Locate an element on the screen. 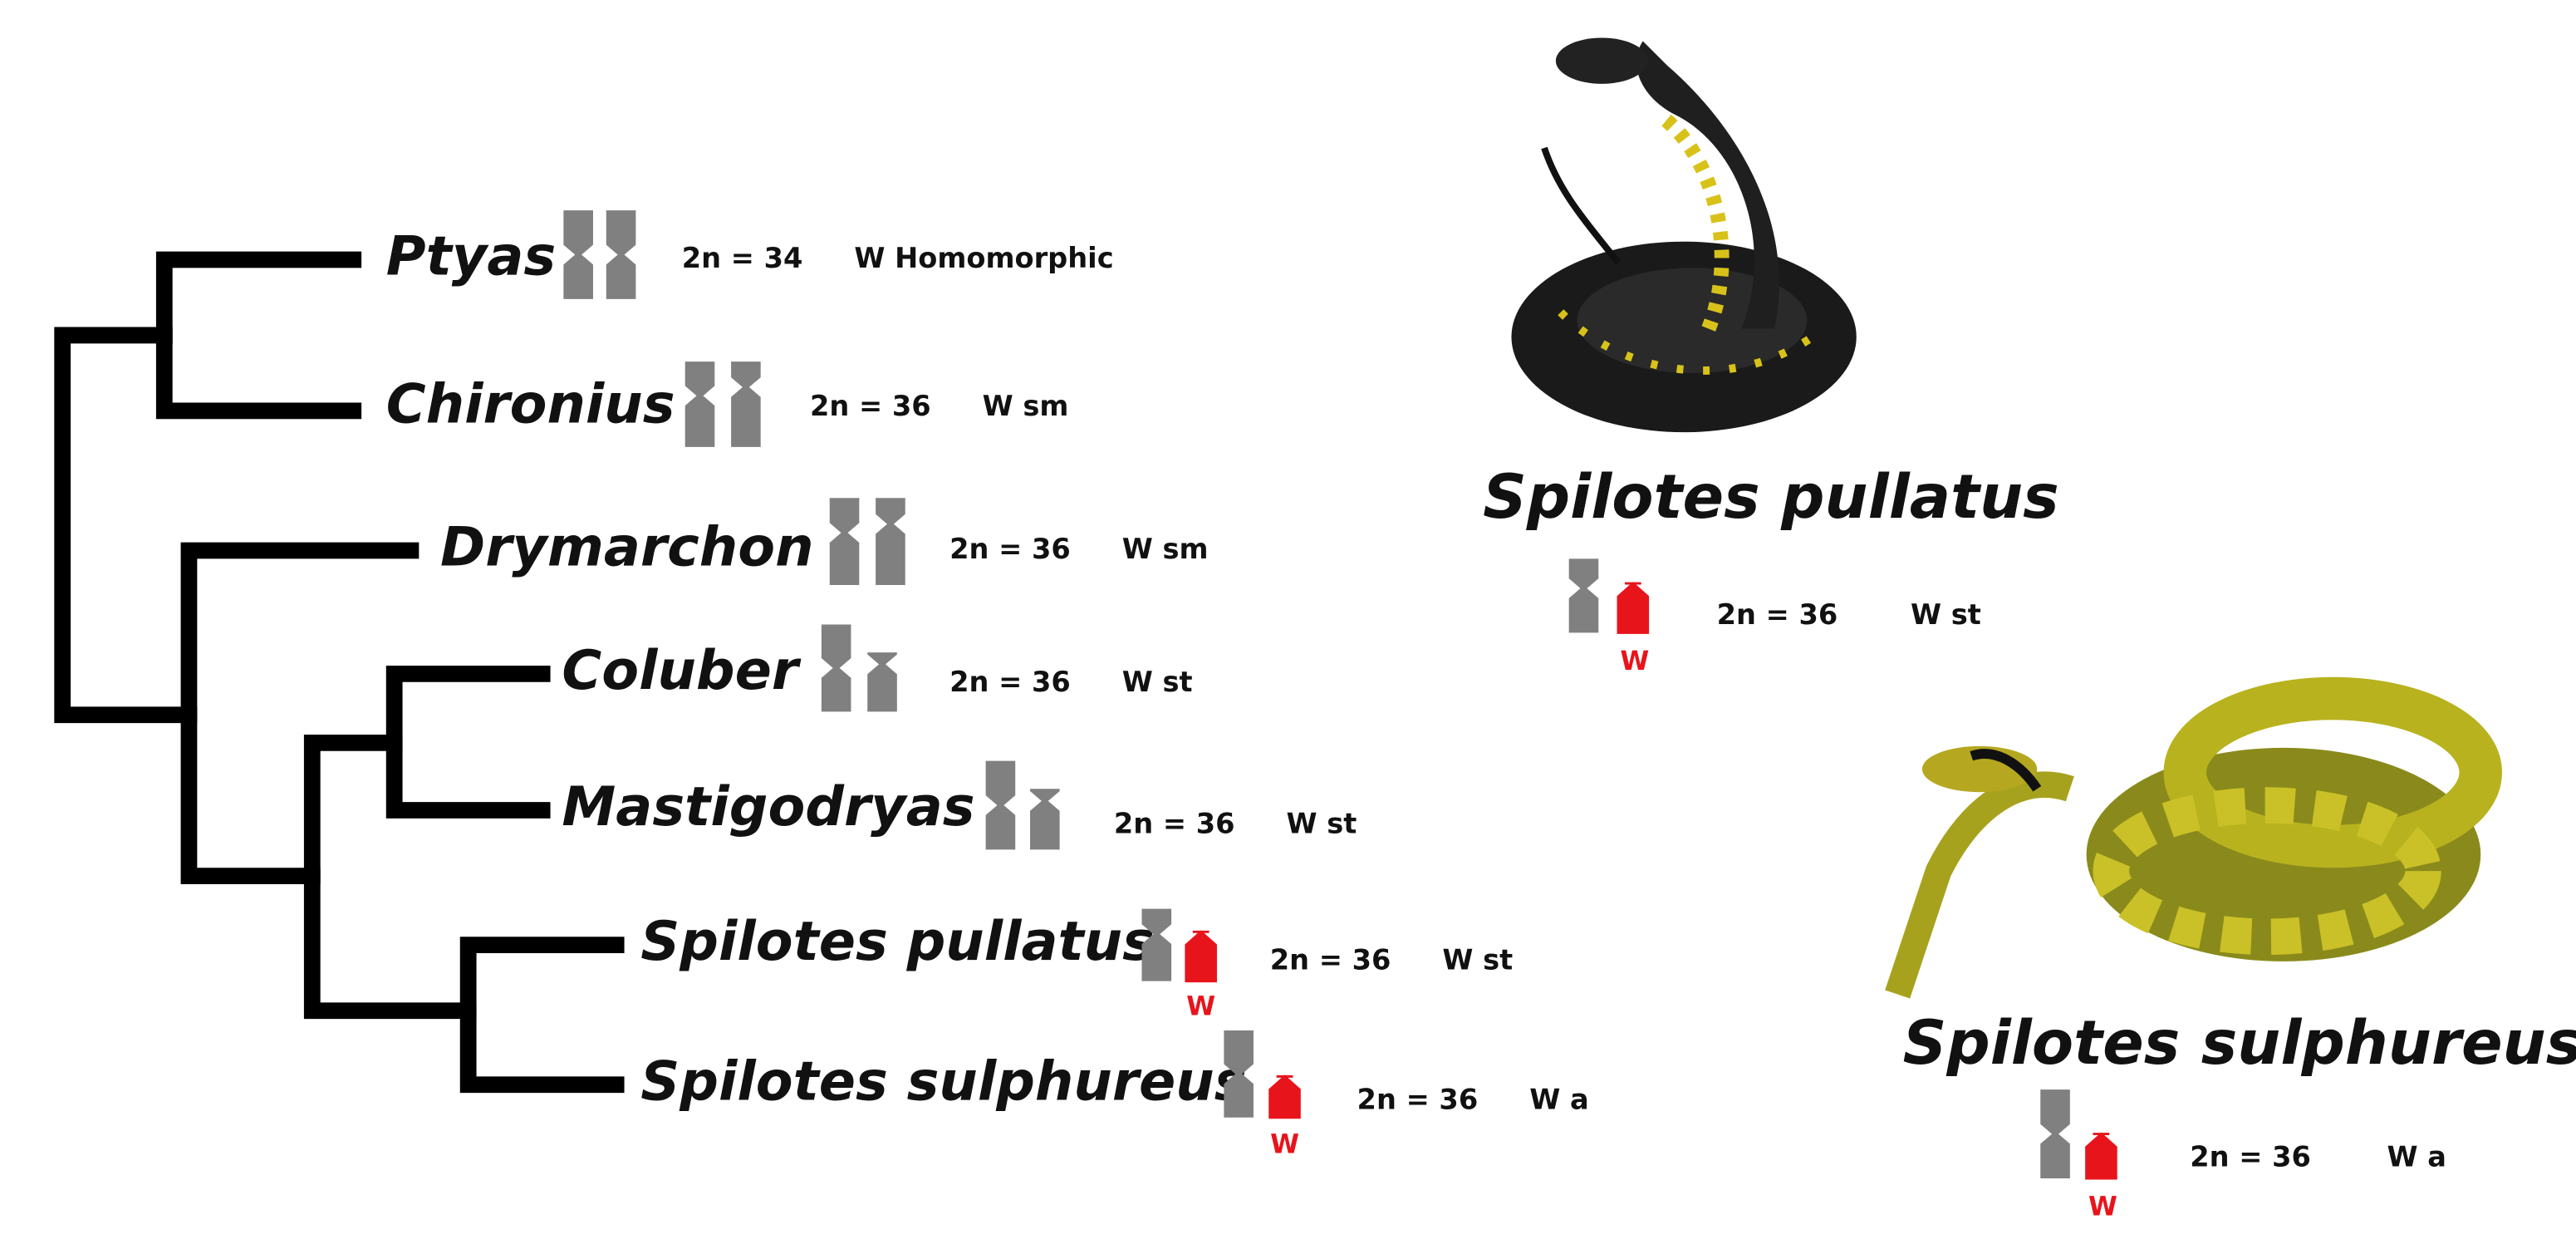 The width and height of the screenshot is (2576, 1249). snake-sulphureus is located at coordinates (2193, 837).